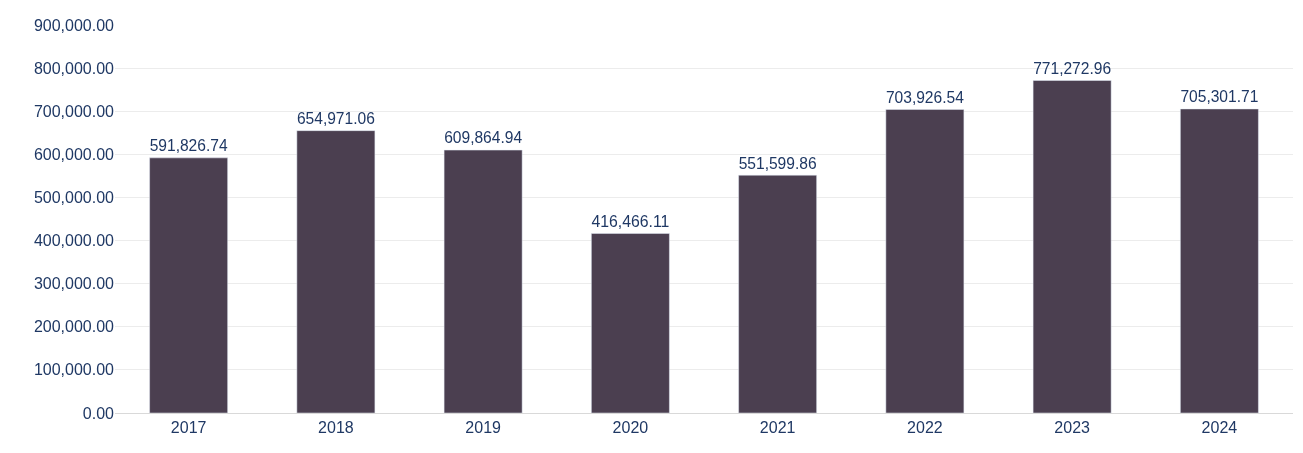 The width and height of the screenshot is (1303, 453). I want to click on x-tick-label: 2022, so click(925, 428).